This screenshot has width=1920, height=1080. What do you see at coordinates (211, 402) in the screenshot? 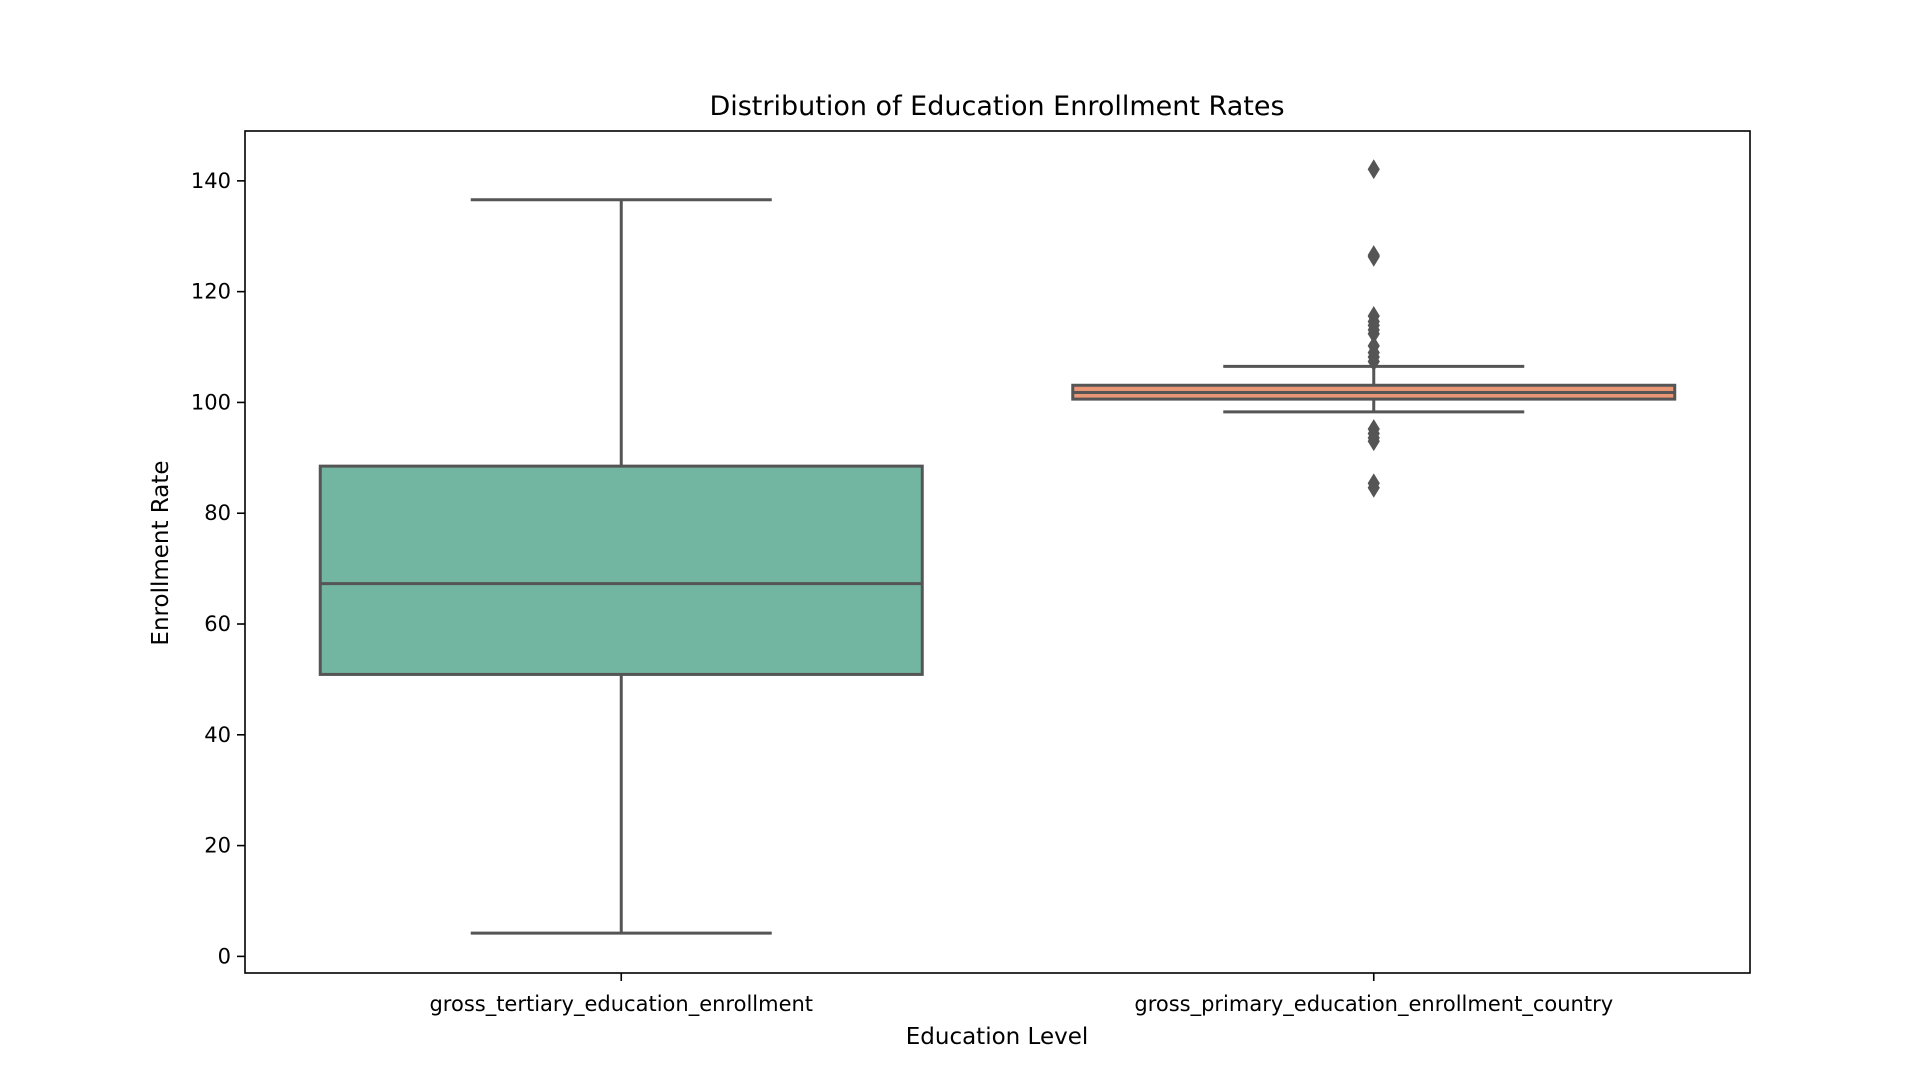
I see `y-tick-label: 100` at bounding box center [211, 402].